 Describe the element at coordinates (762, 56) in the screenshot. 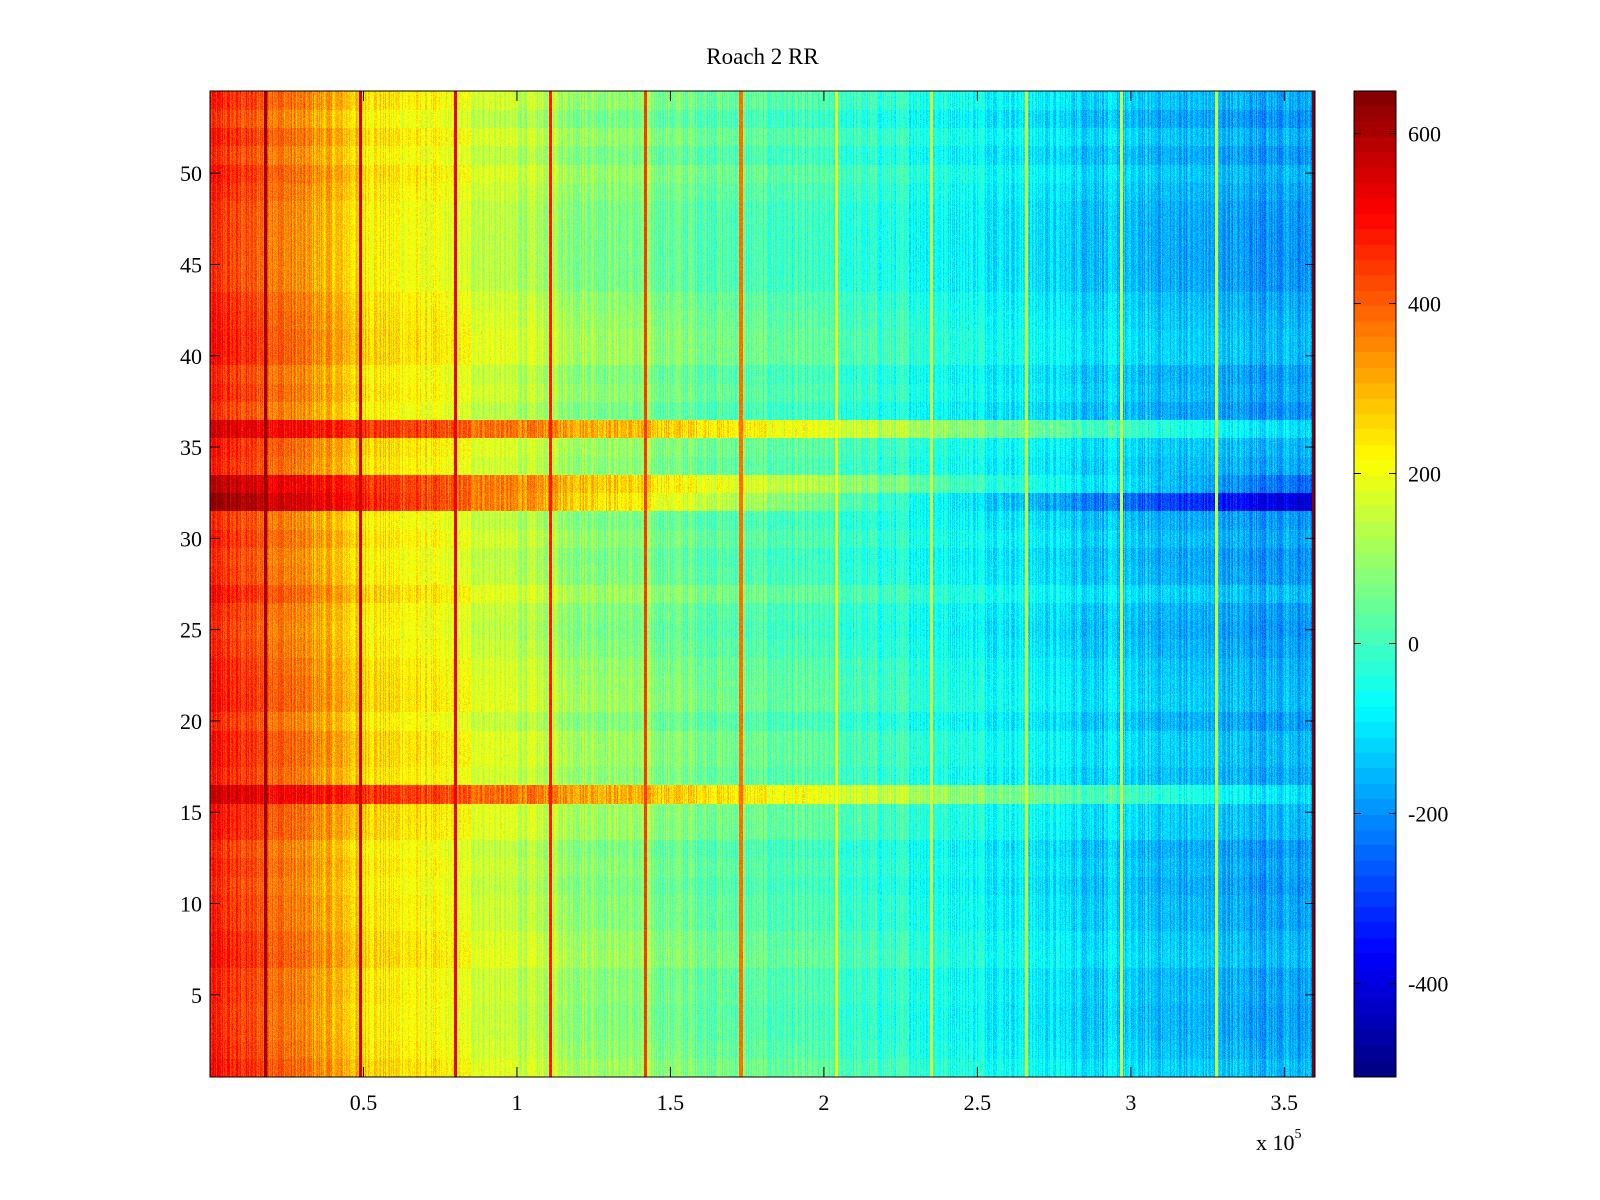

I see `chart-title: Roach 2 RR` at that location.